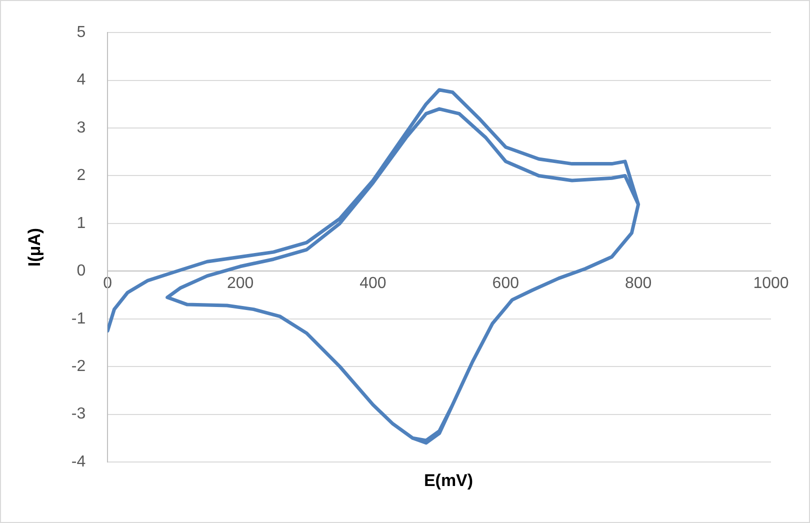  Describe the element at coordinates (373, 283) in the screenshot. I see `x-tick-label: 400` at that location.